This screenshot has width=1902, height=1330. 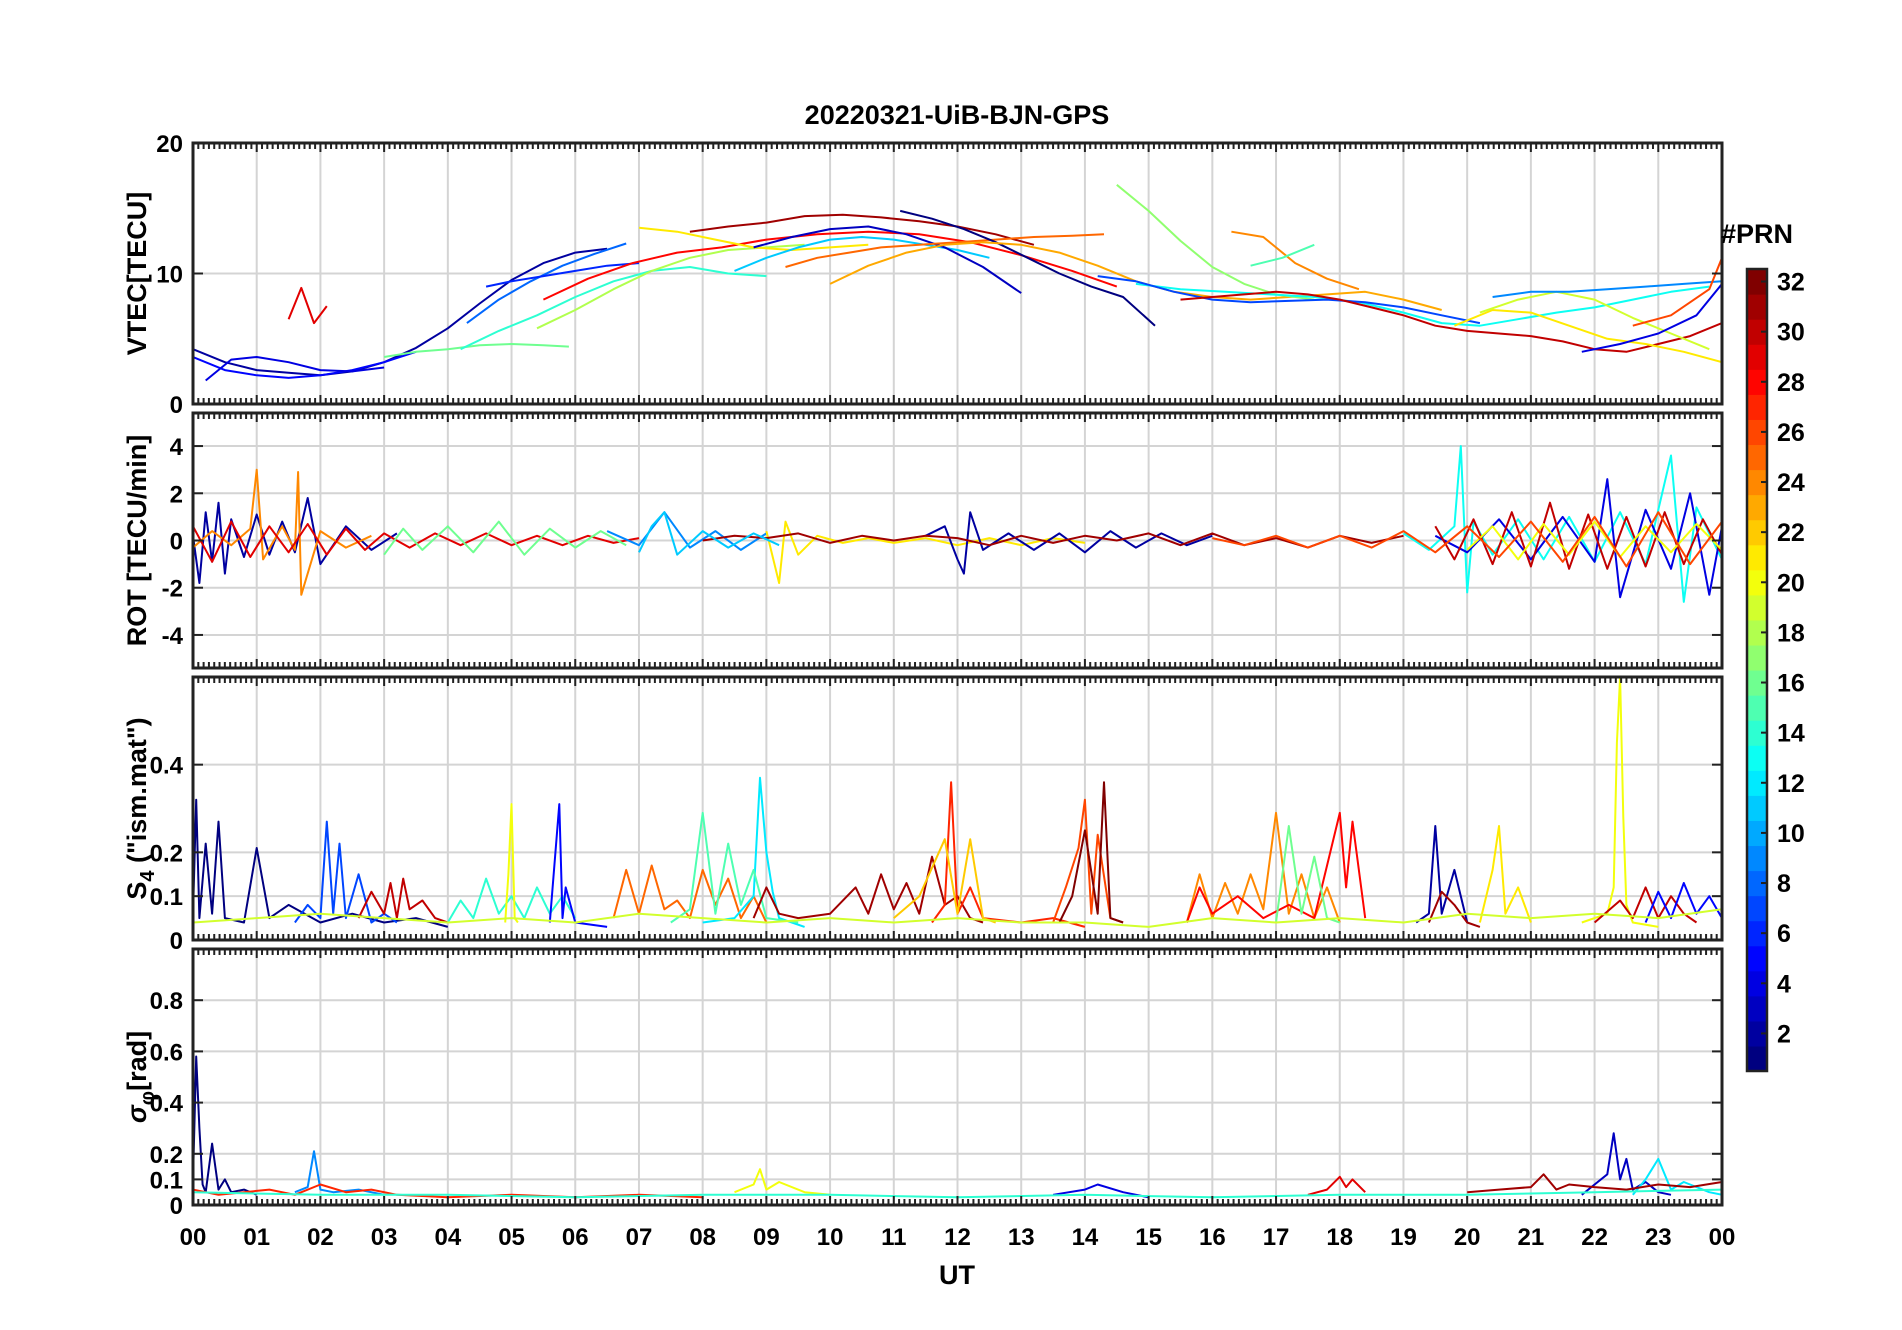 I want to click on x-tick-label: 05, so click(x=511, y=1237).